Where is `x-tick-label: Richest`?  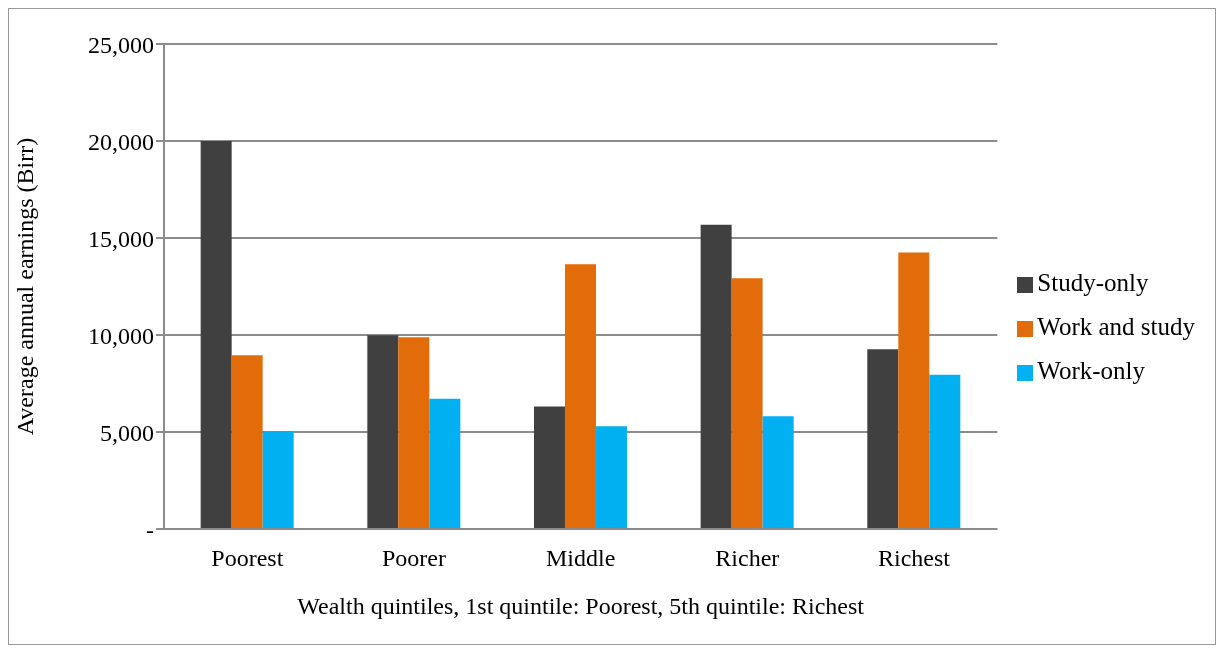 x-tick-label: Richest is located at coordinates (914, 558).